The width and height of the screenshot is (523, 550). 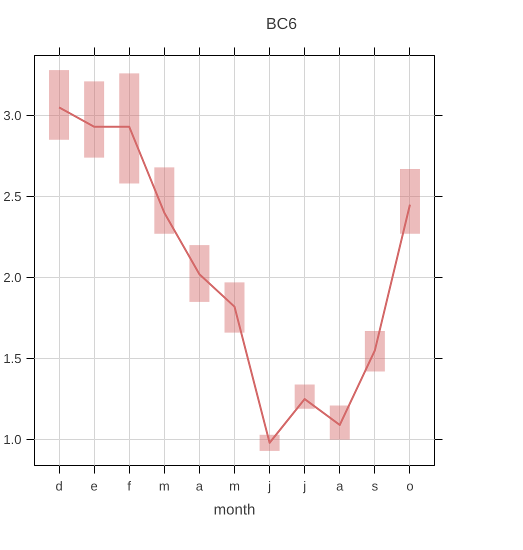 What do you see at coordinates (375, 486) in the screenshot?
I see `x-tick-label: s` at bounding box center [375, 486].